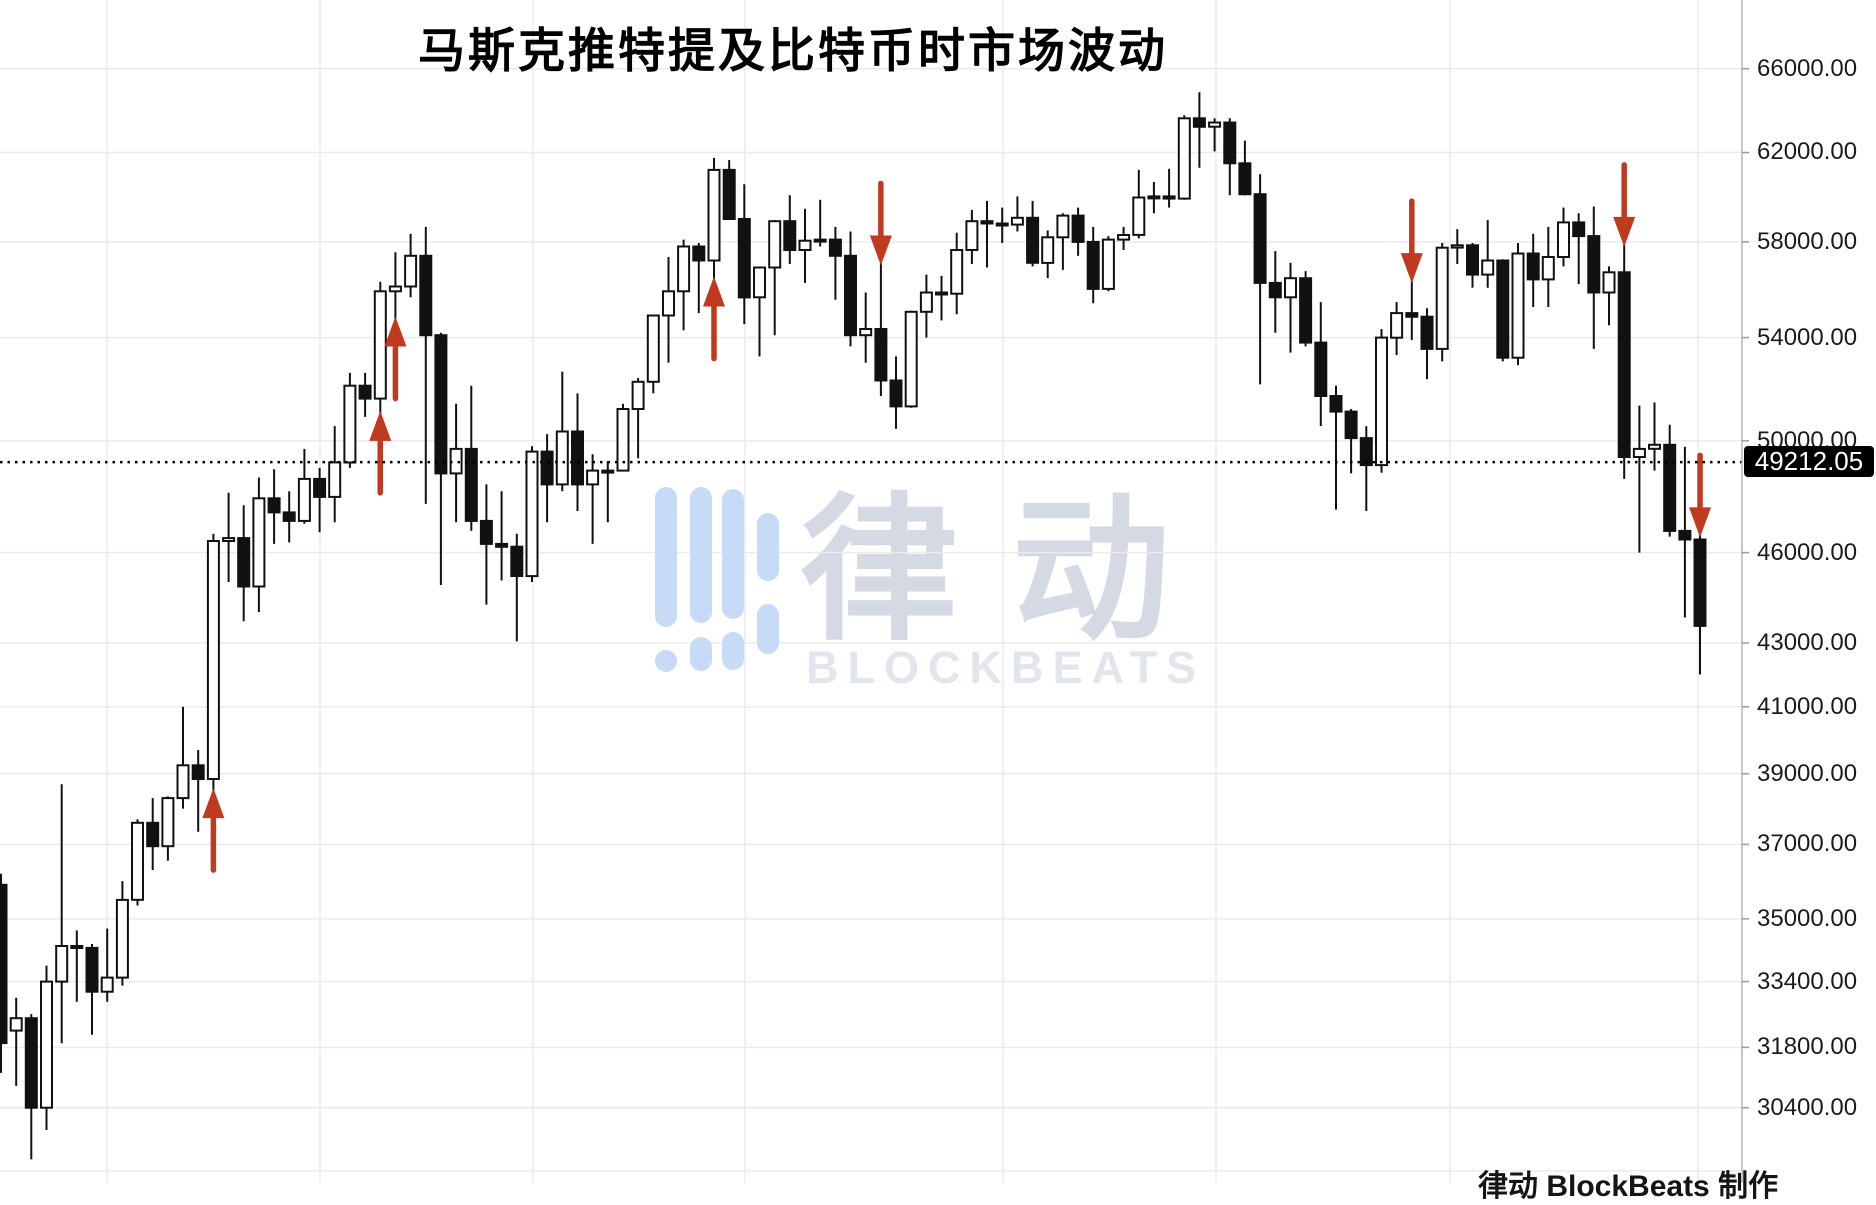 The height and width of the screenshot is (1205, 1876). Describe the element at coordinates (793, 50) in the screenshot. I see `chart-title: 马斯克推特提及比特币时市场波动` at that location.